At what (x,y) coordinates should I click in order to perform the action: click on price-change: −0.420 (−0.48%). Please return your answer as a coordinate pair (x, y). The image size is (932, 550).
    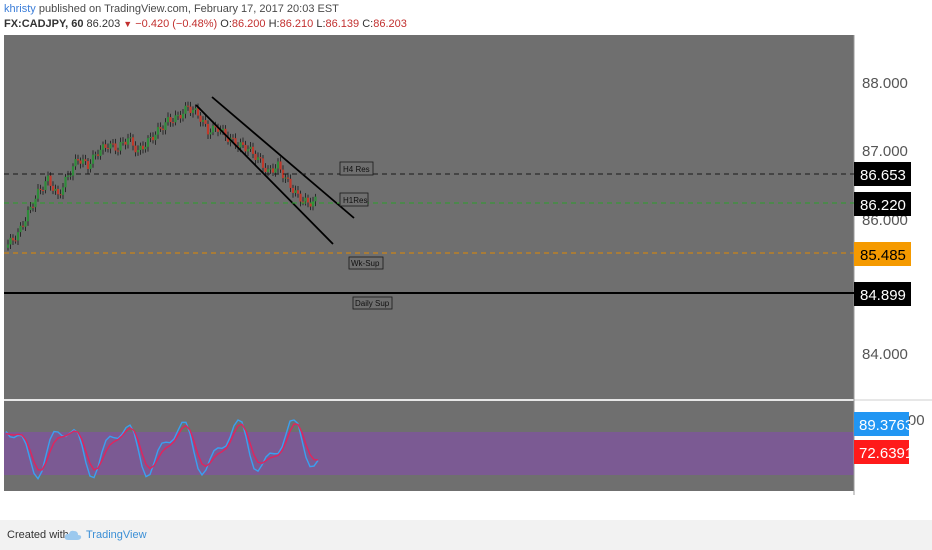
    Looking at the image, I should click on (176, 24).